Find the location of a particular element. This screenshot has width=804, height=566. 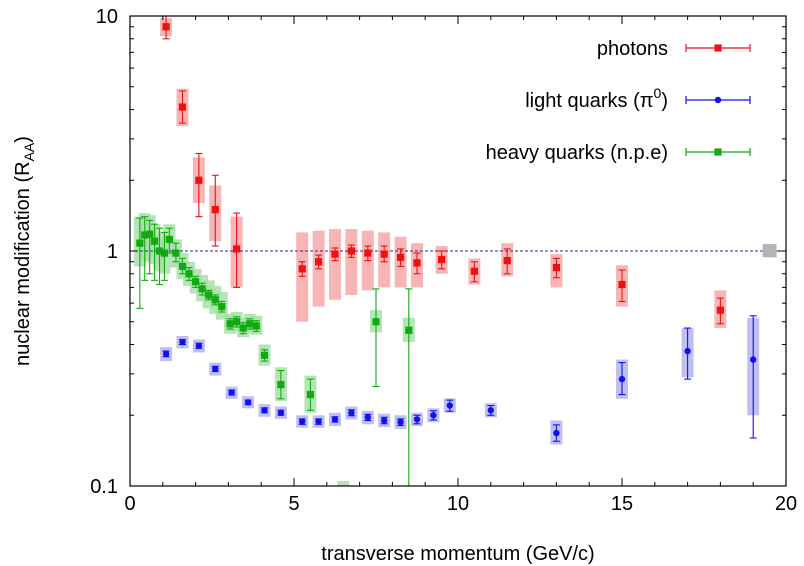

x-tick-label-20: 20 is located at coordinates (786, 504).